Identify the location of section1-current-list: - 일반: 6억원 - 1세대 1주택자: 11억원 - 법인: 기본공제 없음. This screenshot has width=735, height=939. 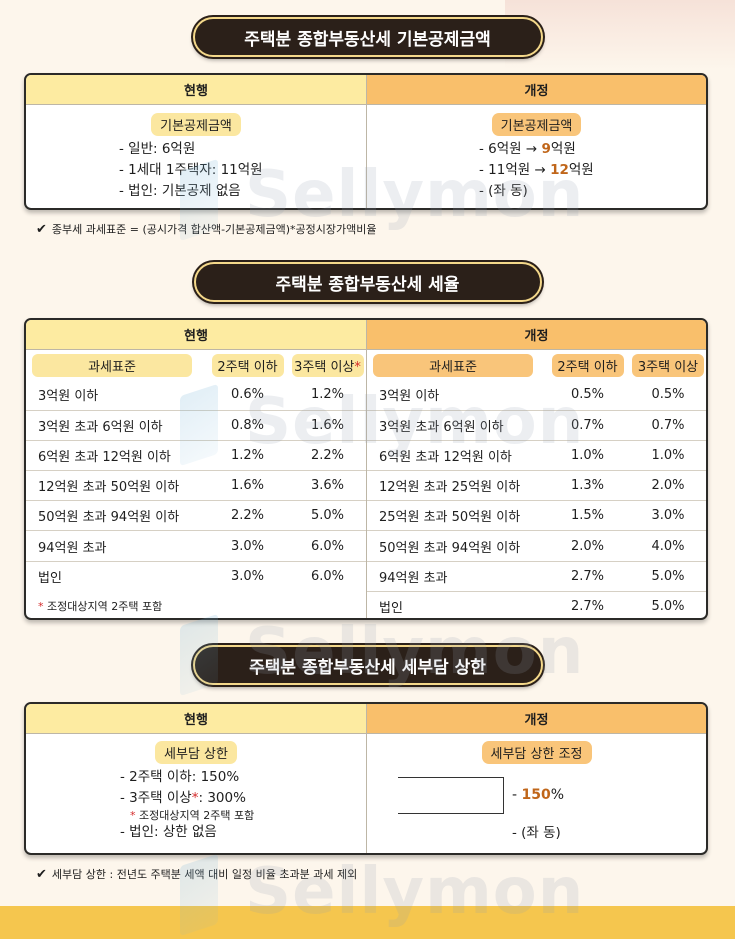
(242, 170).